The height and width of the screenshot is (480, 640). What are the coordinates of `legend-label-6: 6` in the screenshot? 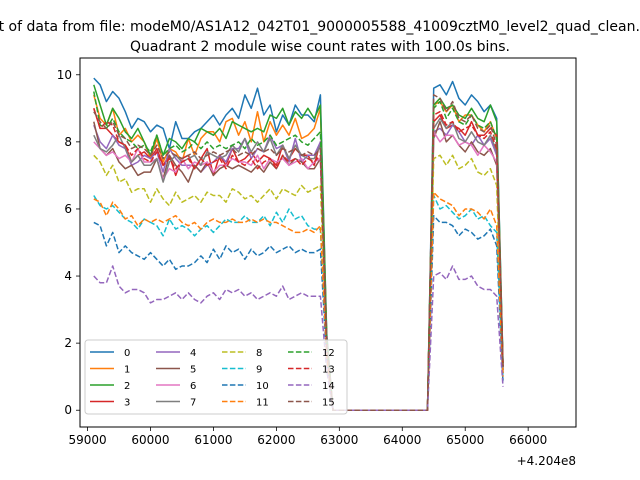 It's located at (193, 386).